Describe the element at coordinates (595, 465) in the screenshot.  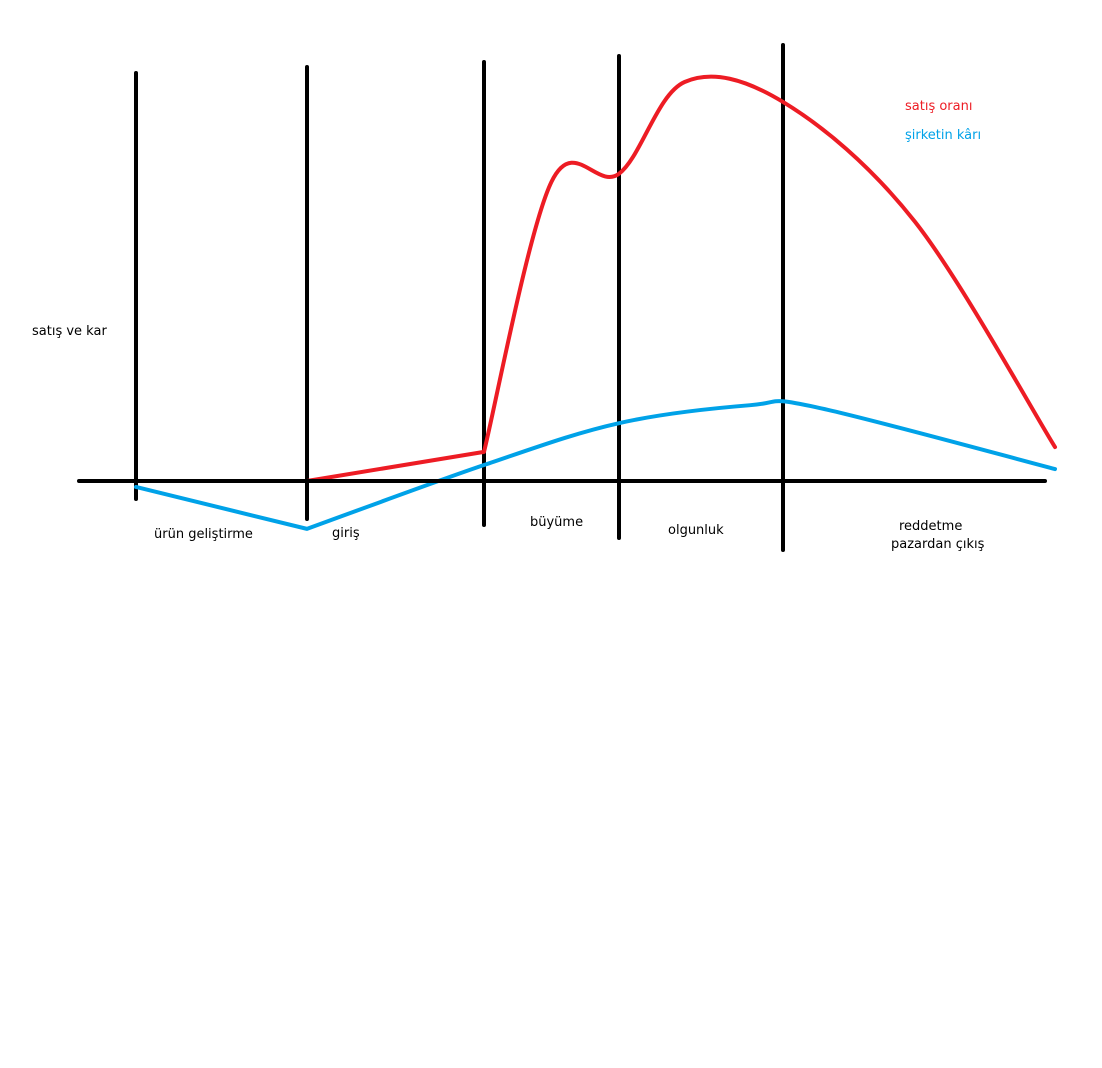
I see `series-line-profit` at that location.